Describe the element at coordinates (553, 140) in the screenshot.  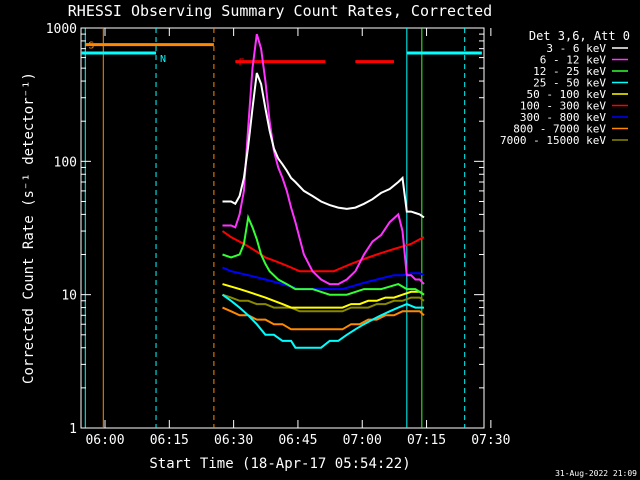
I see `legend-label-8: 7000 - 15000 keV` at that location.